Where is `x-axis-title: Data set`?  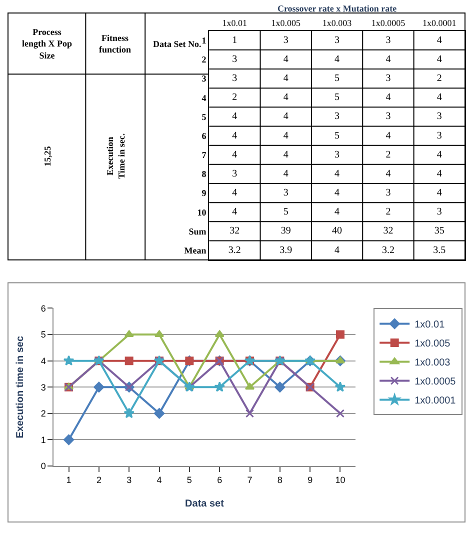
x-axis-title: Data set is located at coordinates (205, 504).